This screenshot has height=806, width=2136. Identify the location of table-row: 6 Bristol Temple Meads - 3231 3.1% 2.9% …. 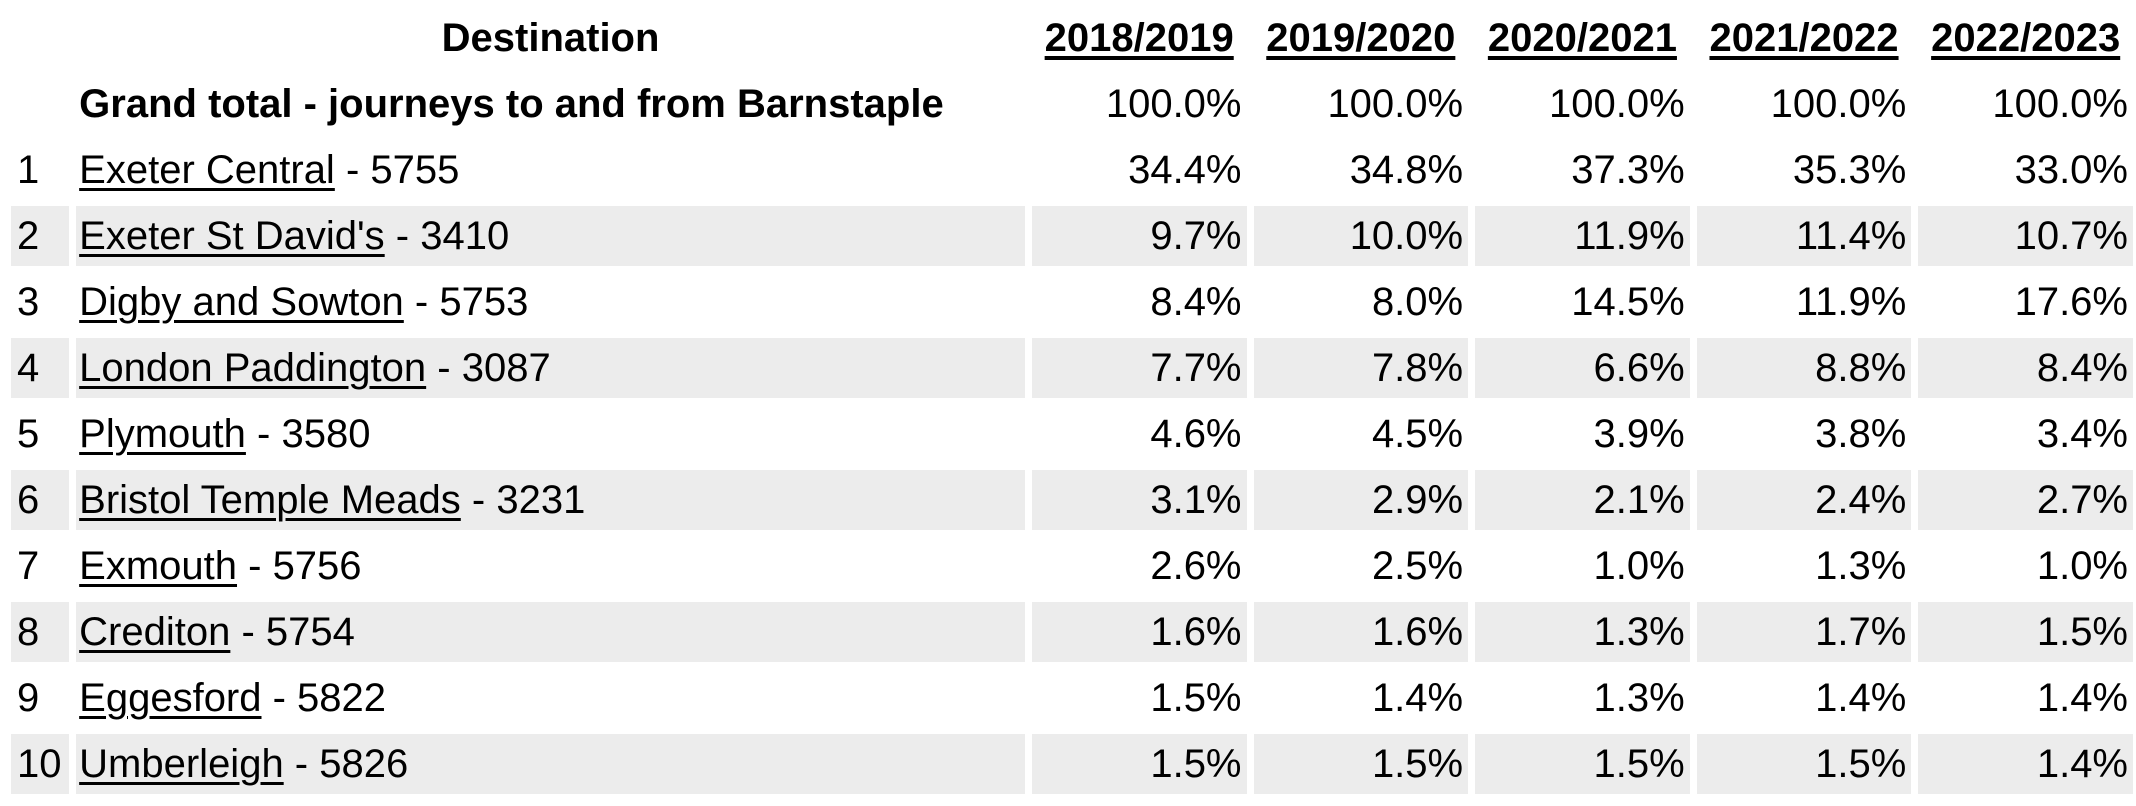
(1072, 500).